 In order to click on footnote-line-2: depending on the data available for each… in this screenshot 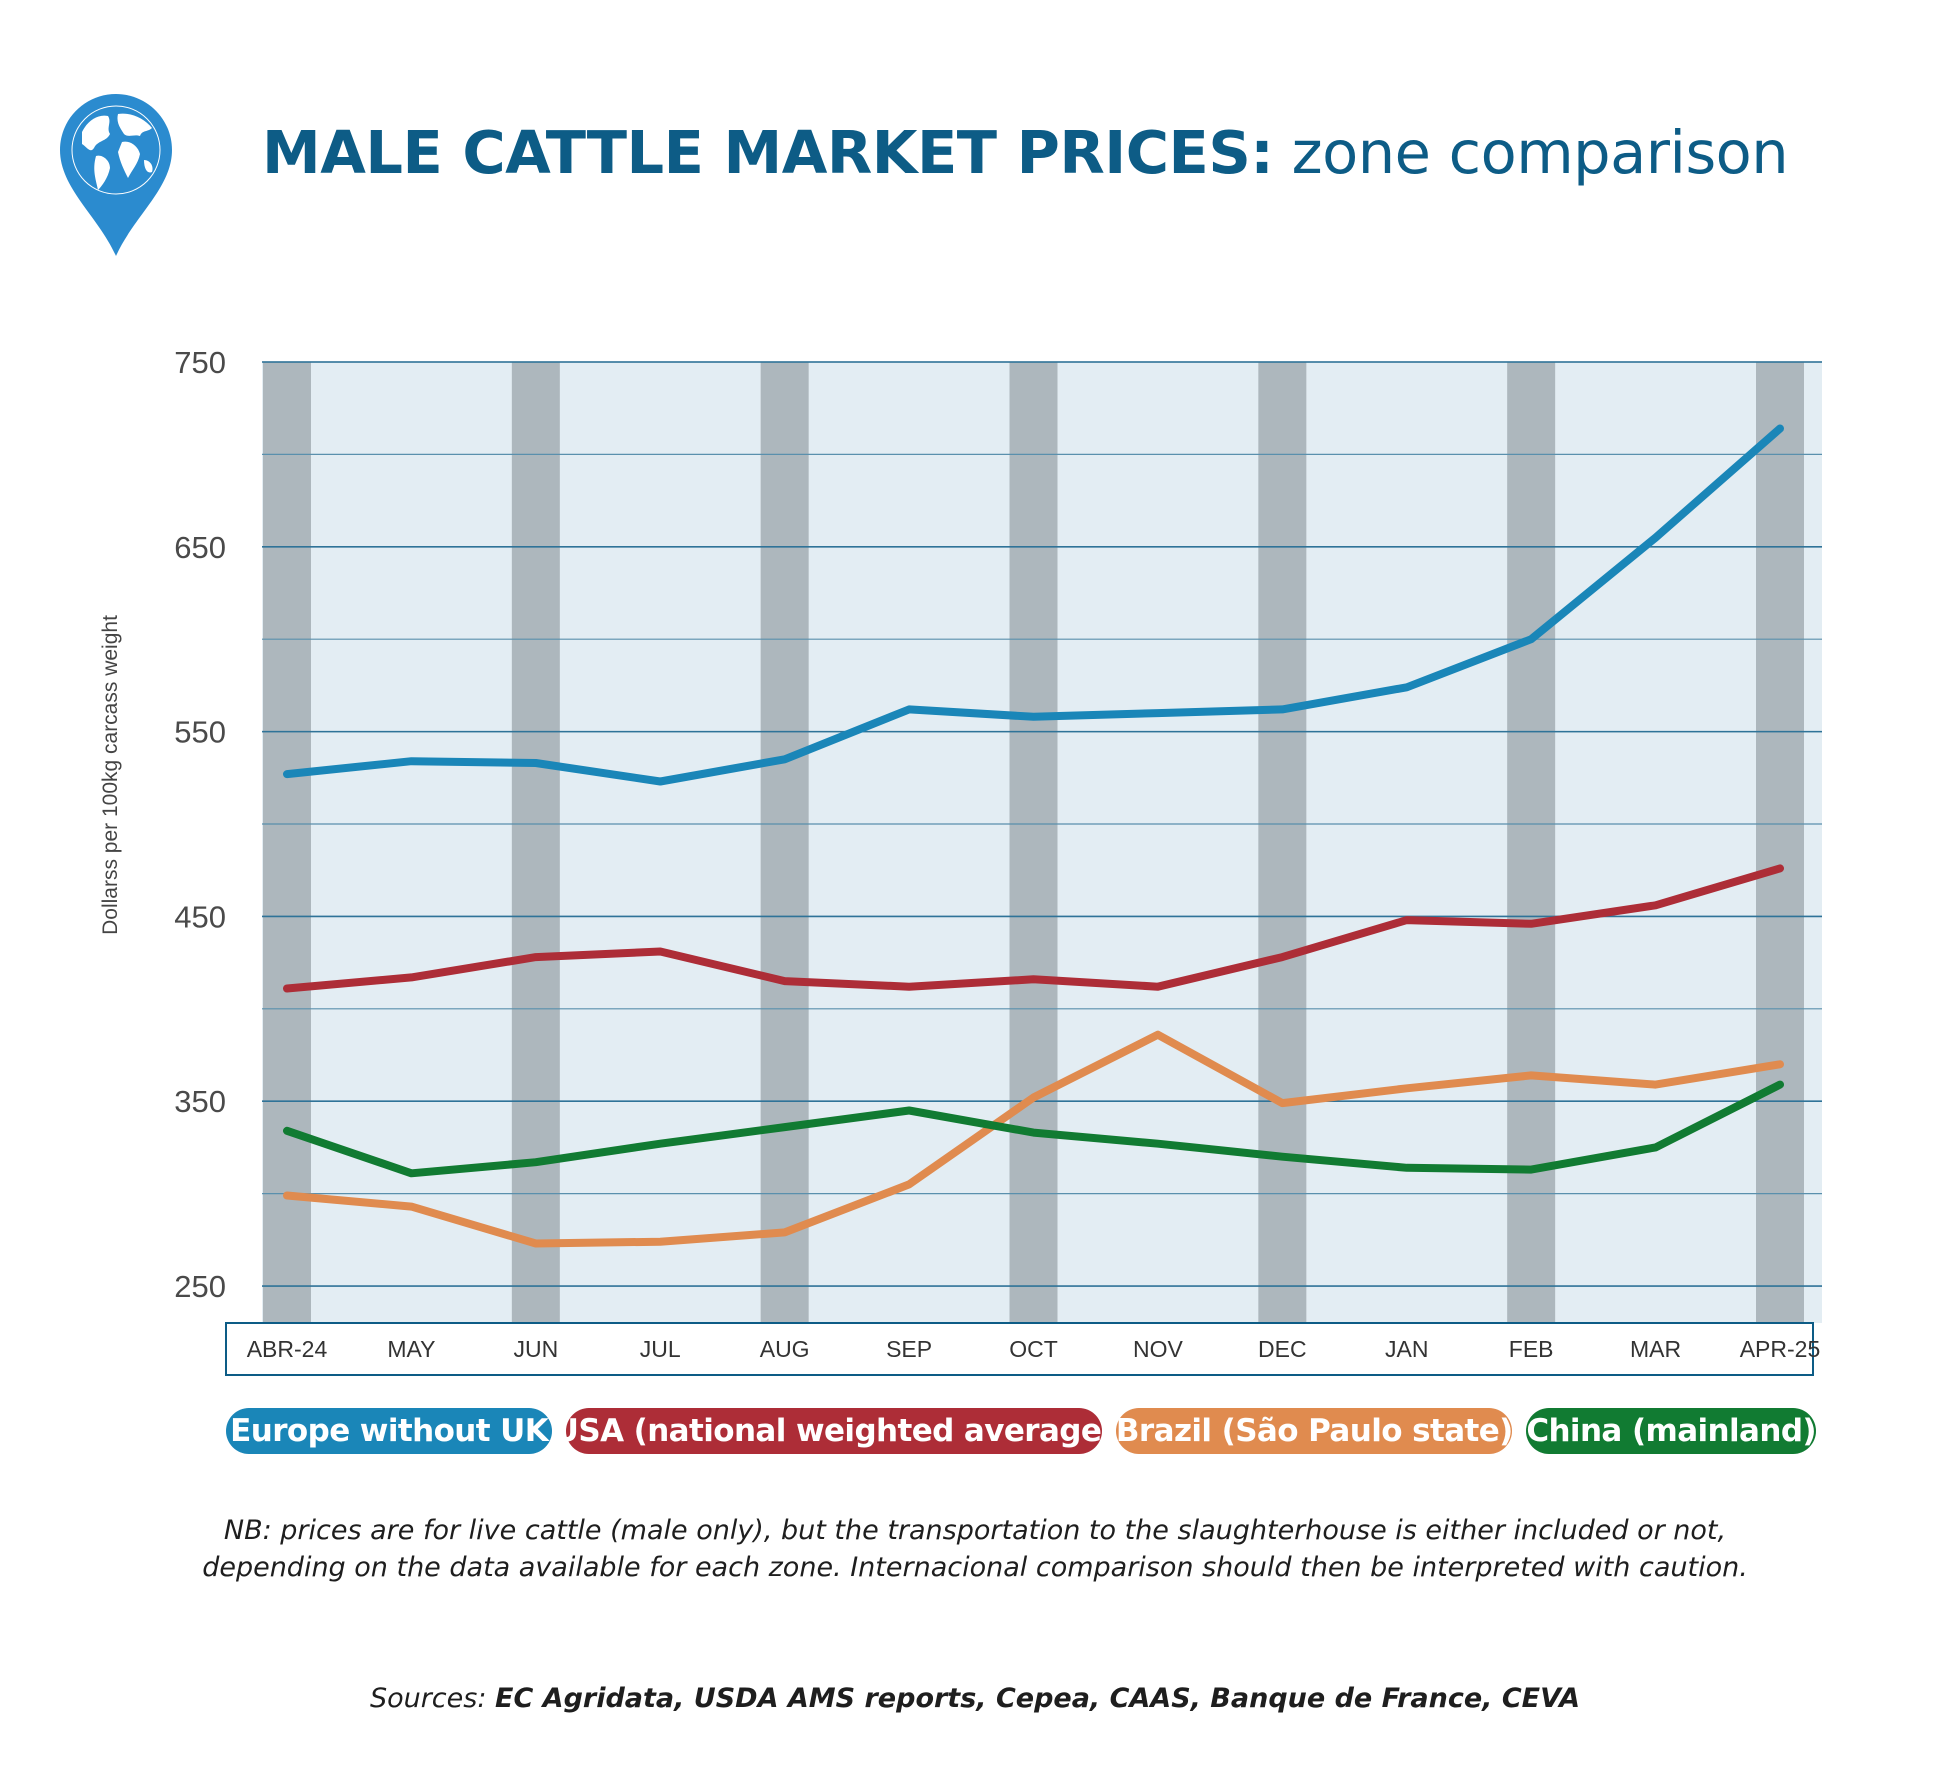, I will do `click(975, 1567)`.